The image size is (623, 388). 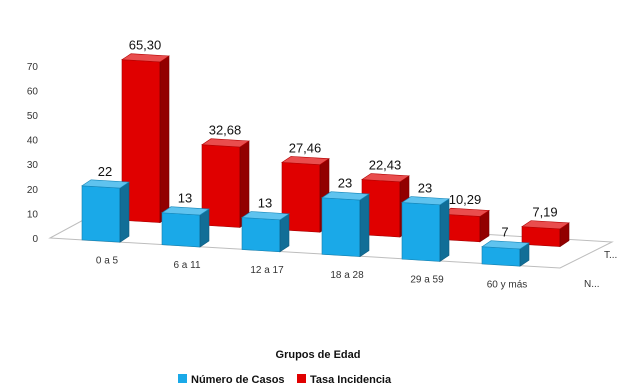 I want to click on data-label-tasa-incidencia-6-a-11: 32,68, so click(x=225, y=130).